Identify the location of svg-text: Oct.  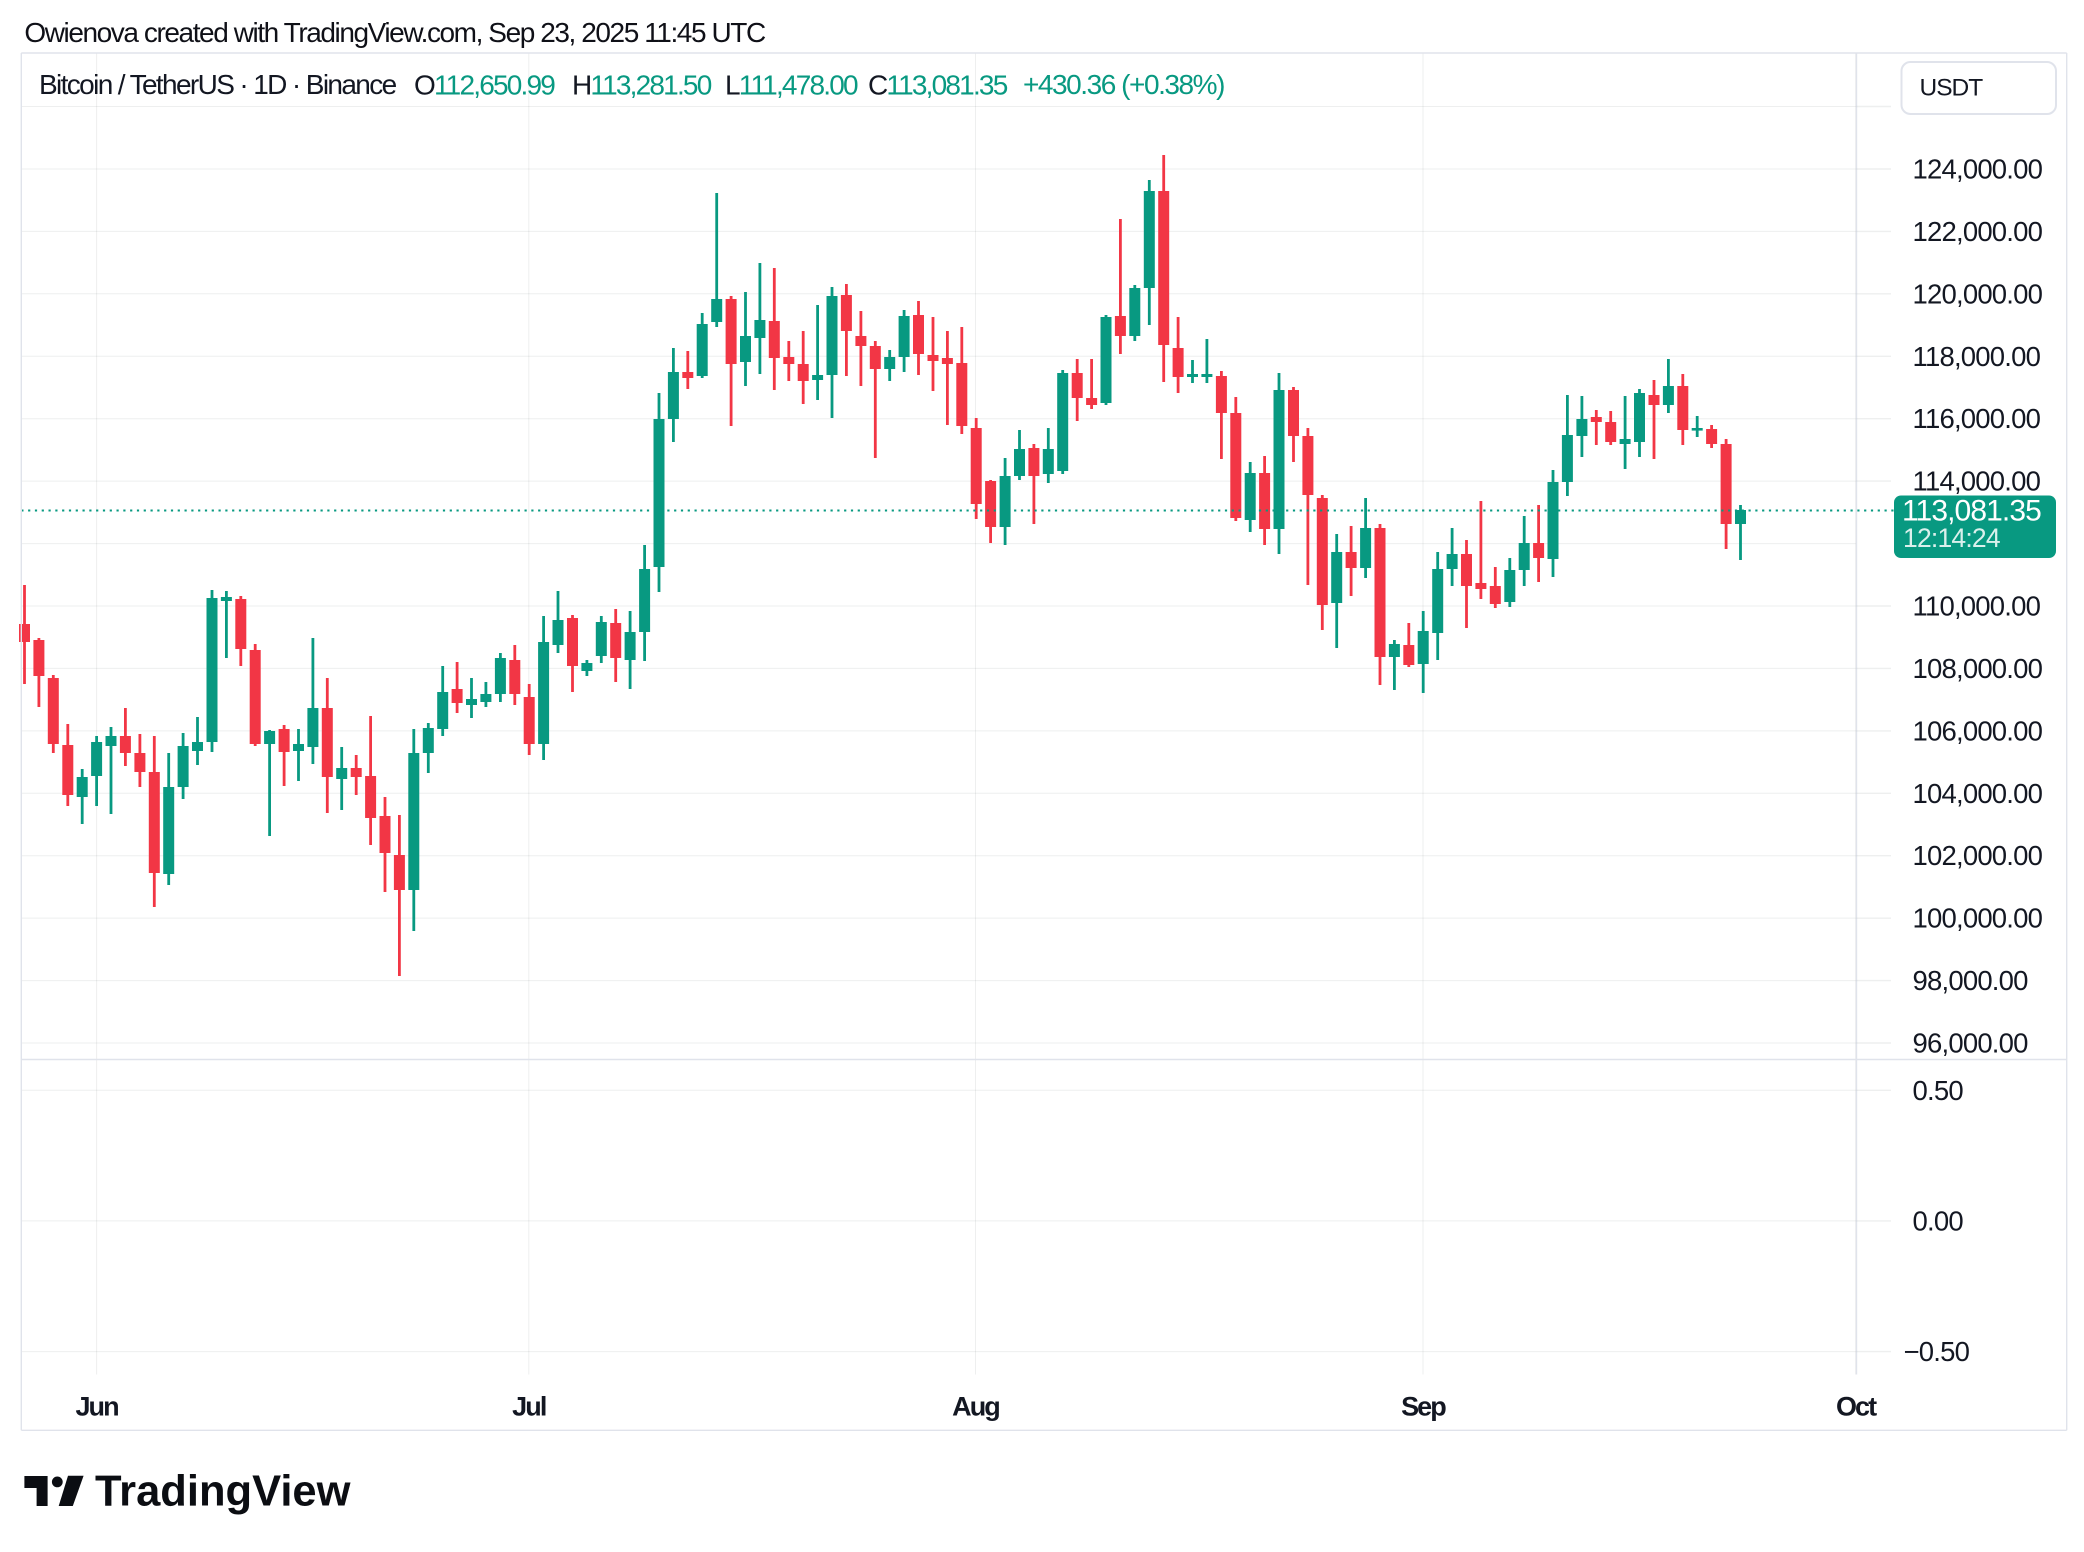
(1856, 1407).